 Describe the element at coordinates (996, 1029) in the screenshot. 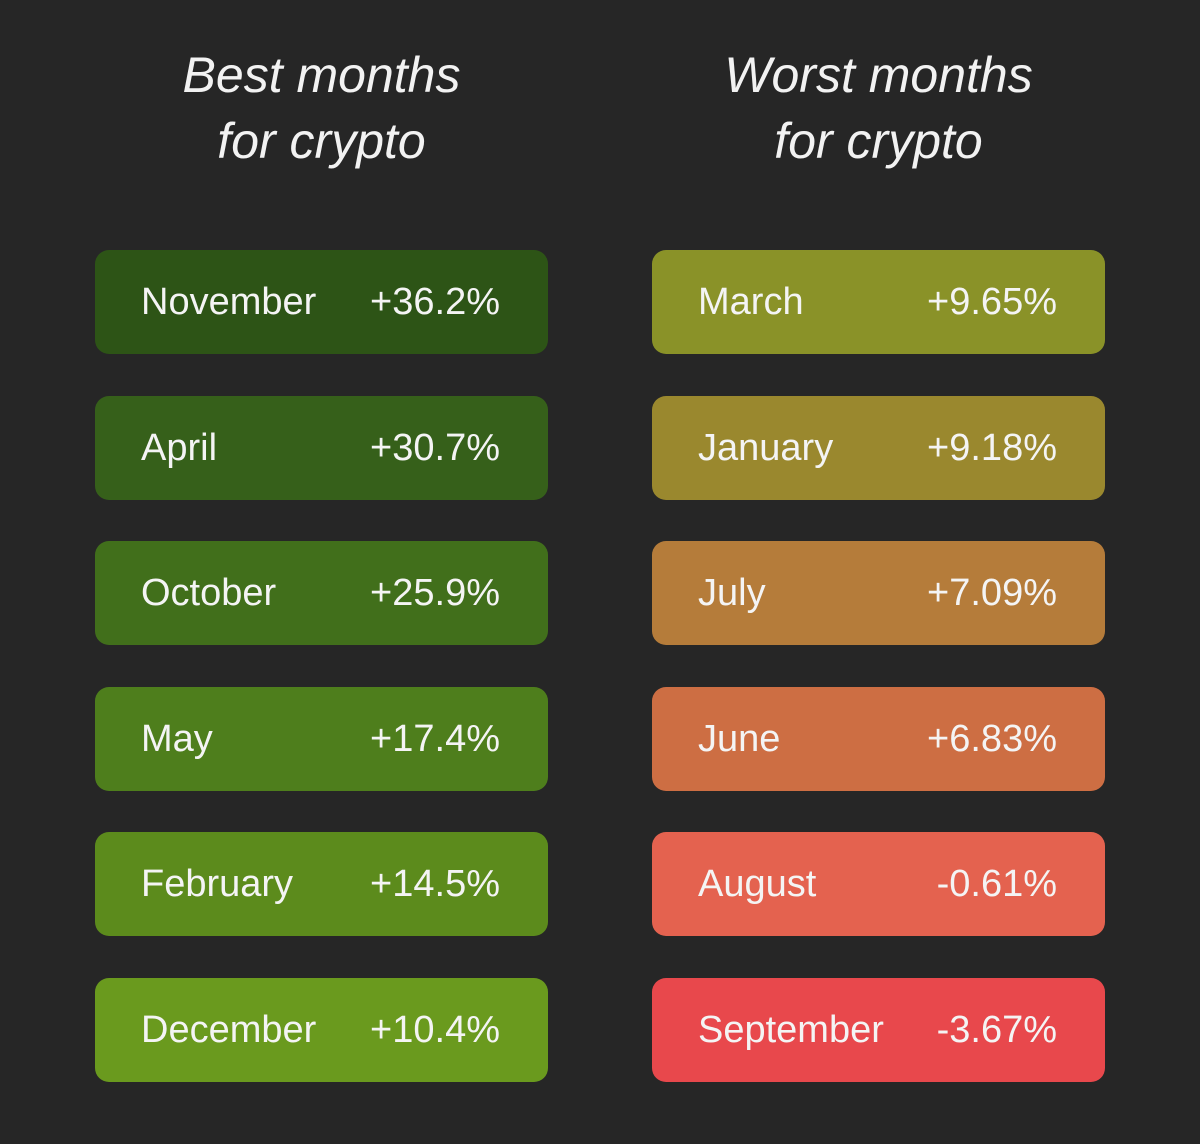

I see `month-return: -3.67%` at that location.